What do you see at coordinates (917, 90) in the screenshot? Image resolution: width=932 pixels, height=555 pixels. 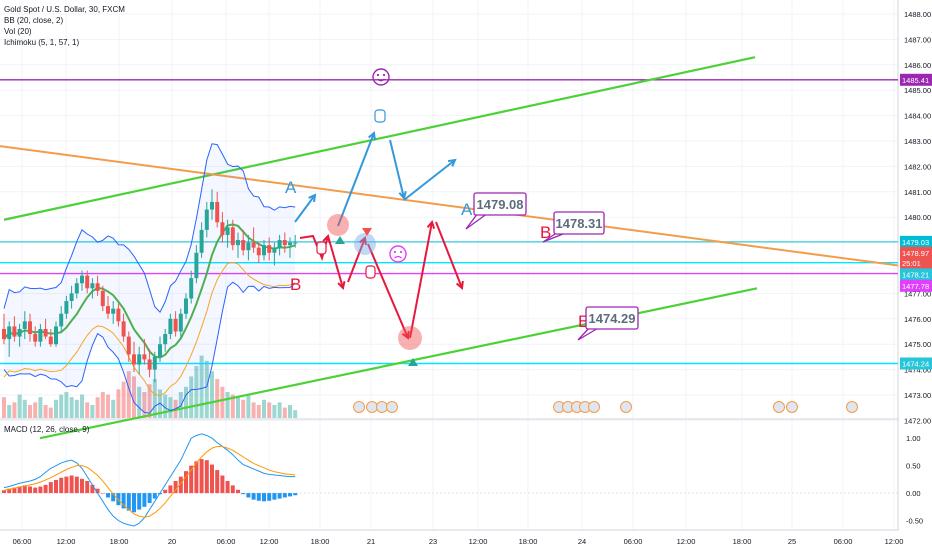 I see `price-tick-label: 1485.00` at bounding box center [917, 90].